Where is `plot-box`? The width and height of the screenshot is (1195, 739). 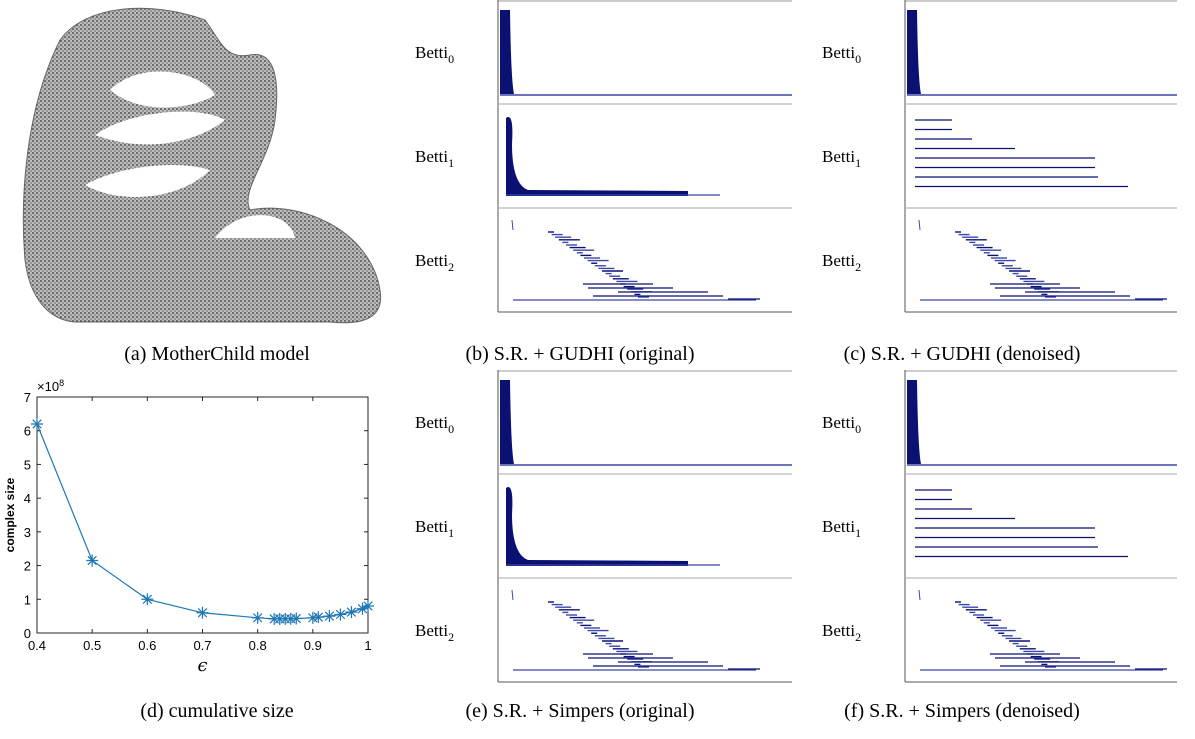
plot-box is located at coordinates (202, 515).